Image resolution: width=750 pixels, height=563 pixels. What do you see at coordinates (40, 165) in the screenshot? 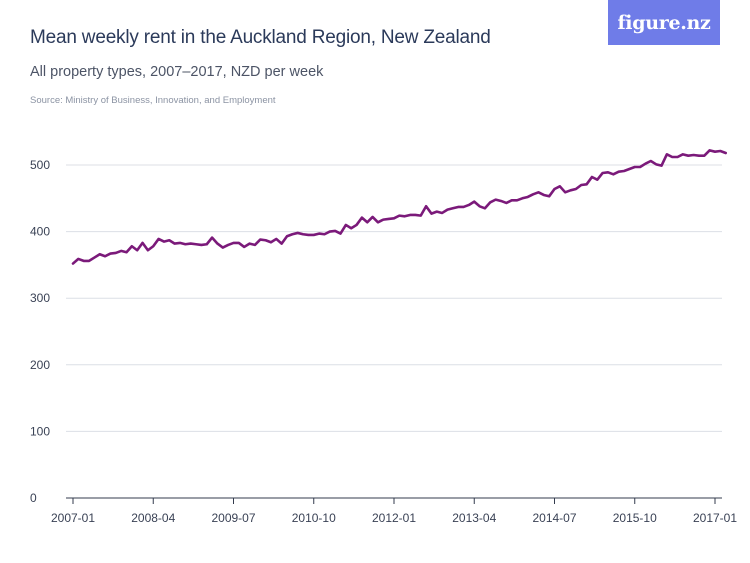
I see `y-tick-label: 500` at bounding box center [40, 165].